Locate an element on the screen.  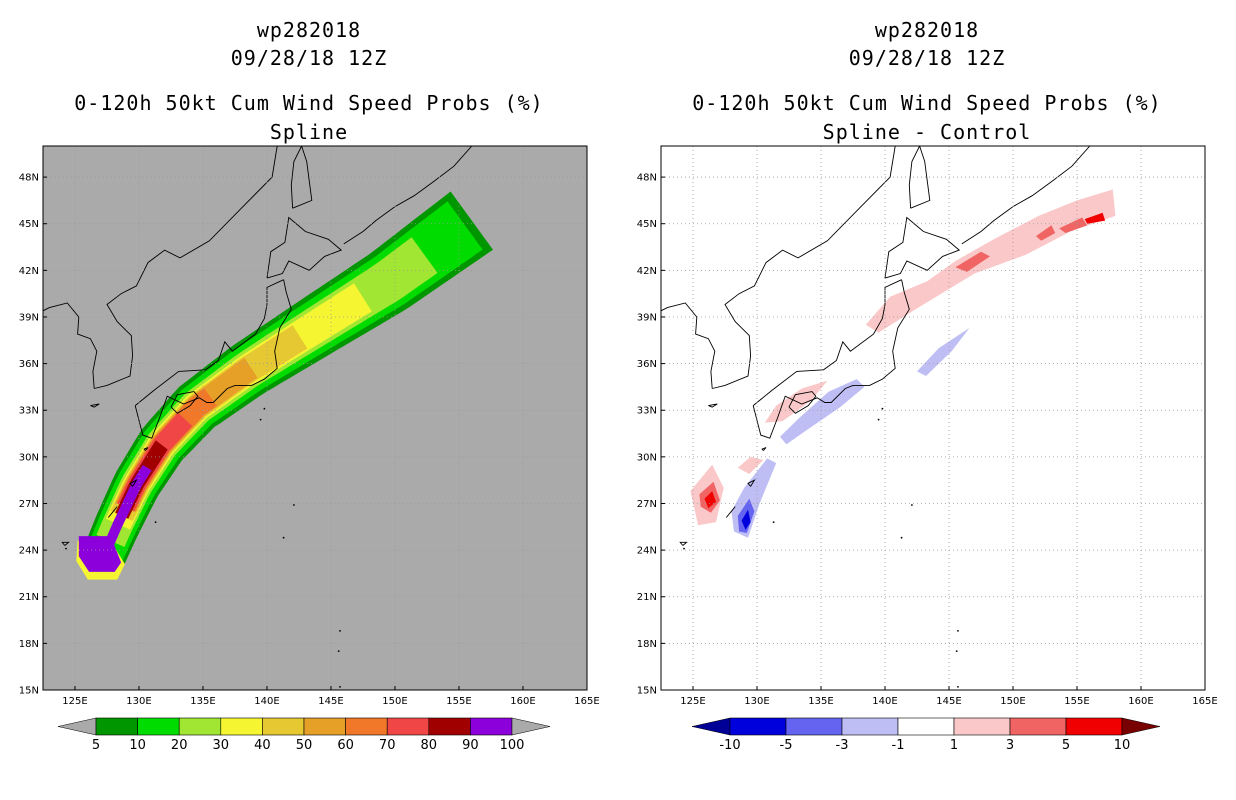
lat-tick-label: 24N is located at coordinates (647, 551).